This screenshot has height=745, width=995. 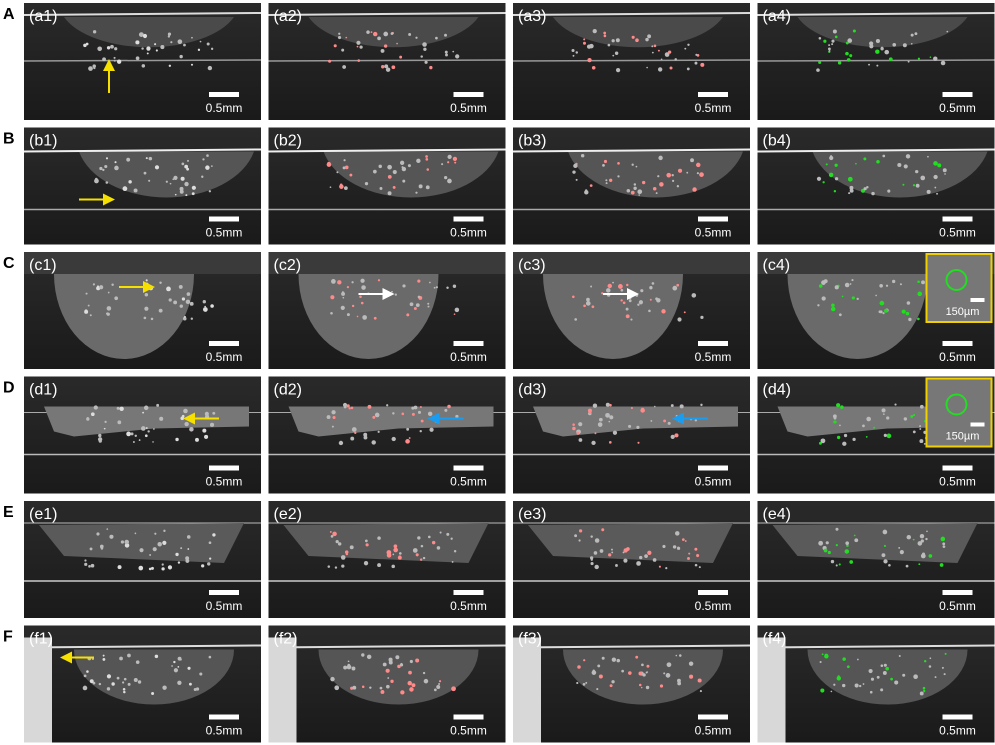 What do you see at coordinates (142, 559) in the screenshot?
I see `image-panel: (e1) 0.5mm` at bounding box center [142, 559].